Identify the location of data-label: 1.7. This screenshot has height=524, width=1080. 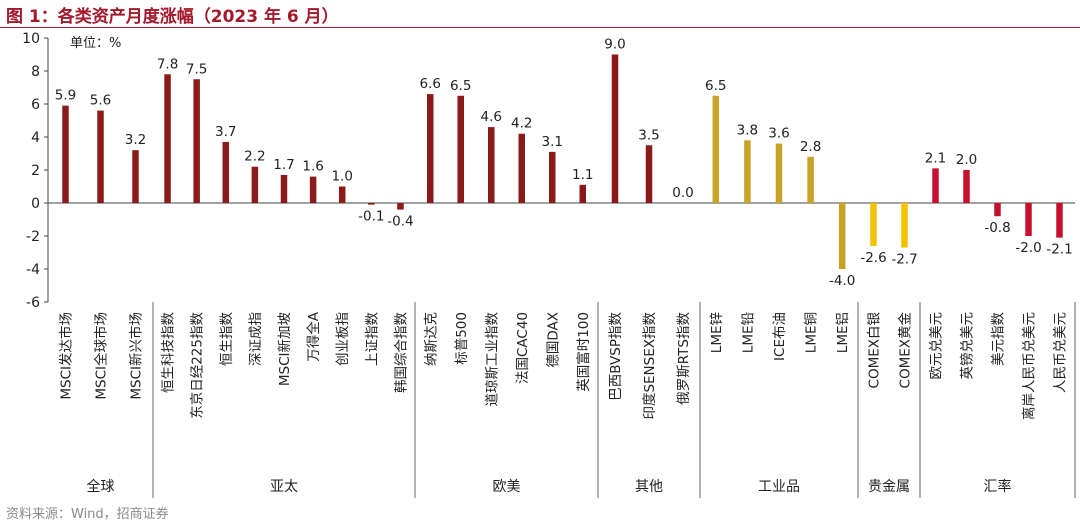
(283, 165).